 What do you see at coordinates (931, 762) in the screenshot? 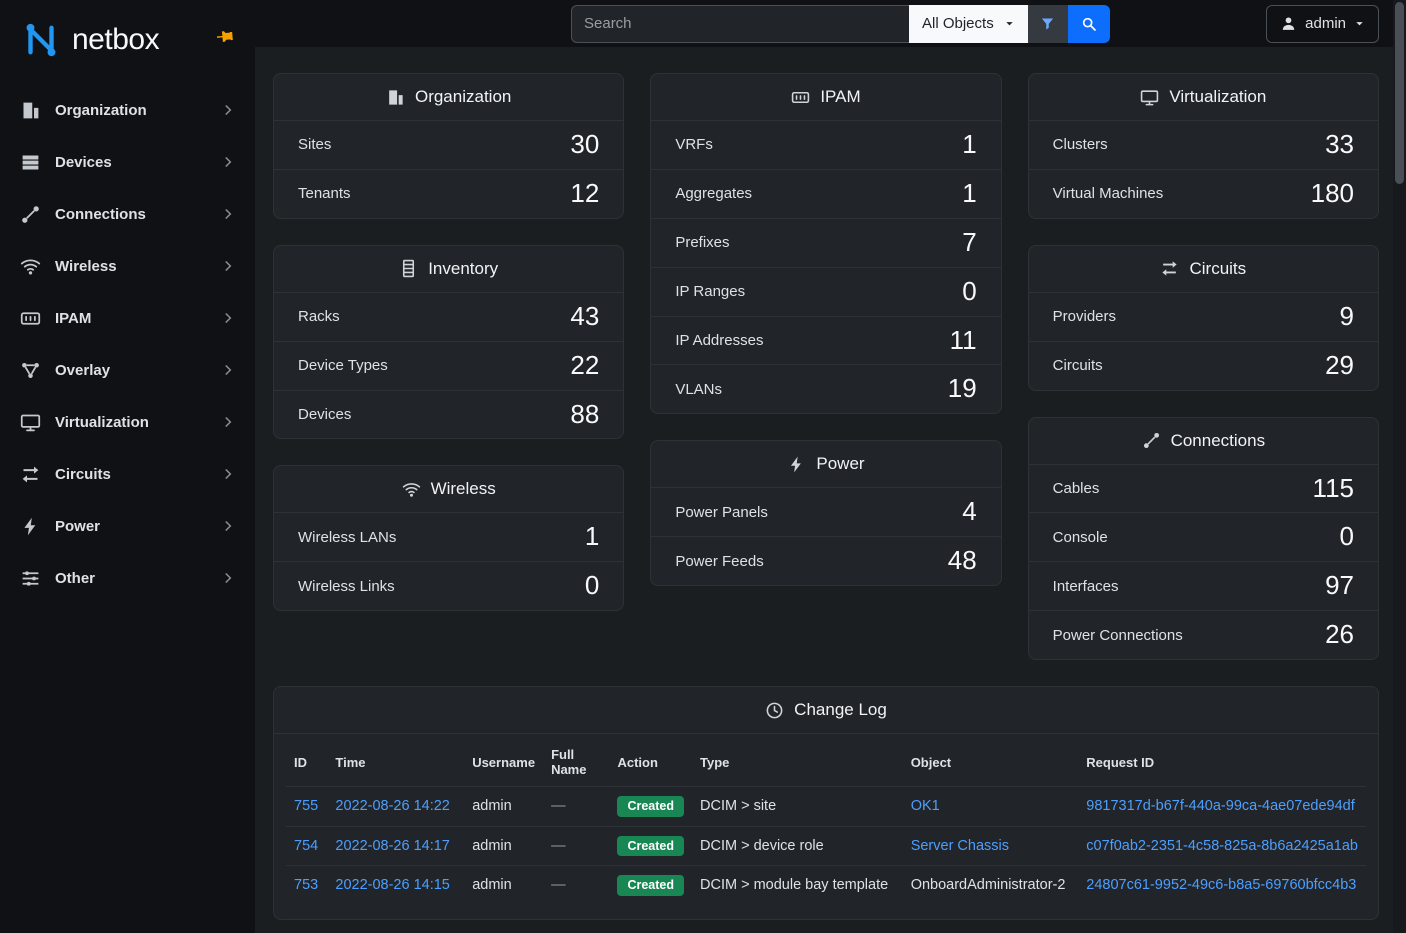
I see `col-header-object: Object` at bounding box center [931, 762].